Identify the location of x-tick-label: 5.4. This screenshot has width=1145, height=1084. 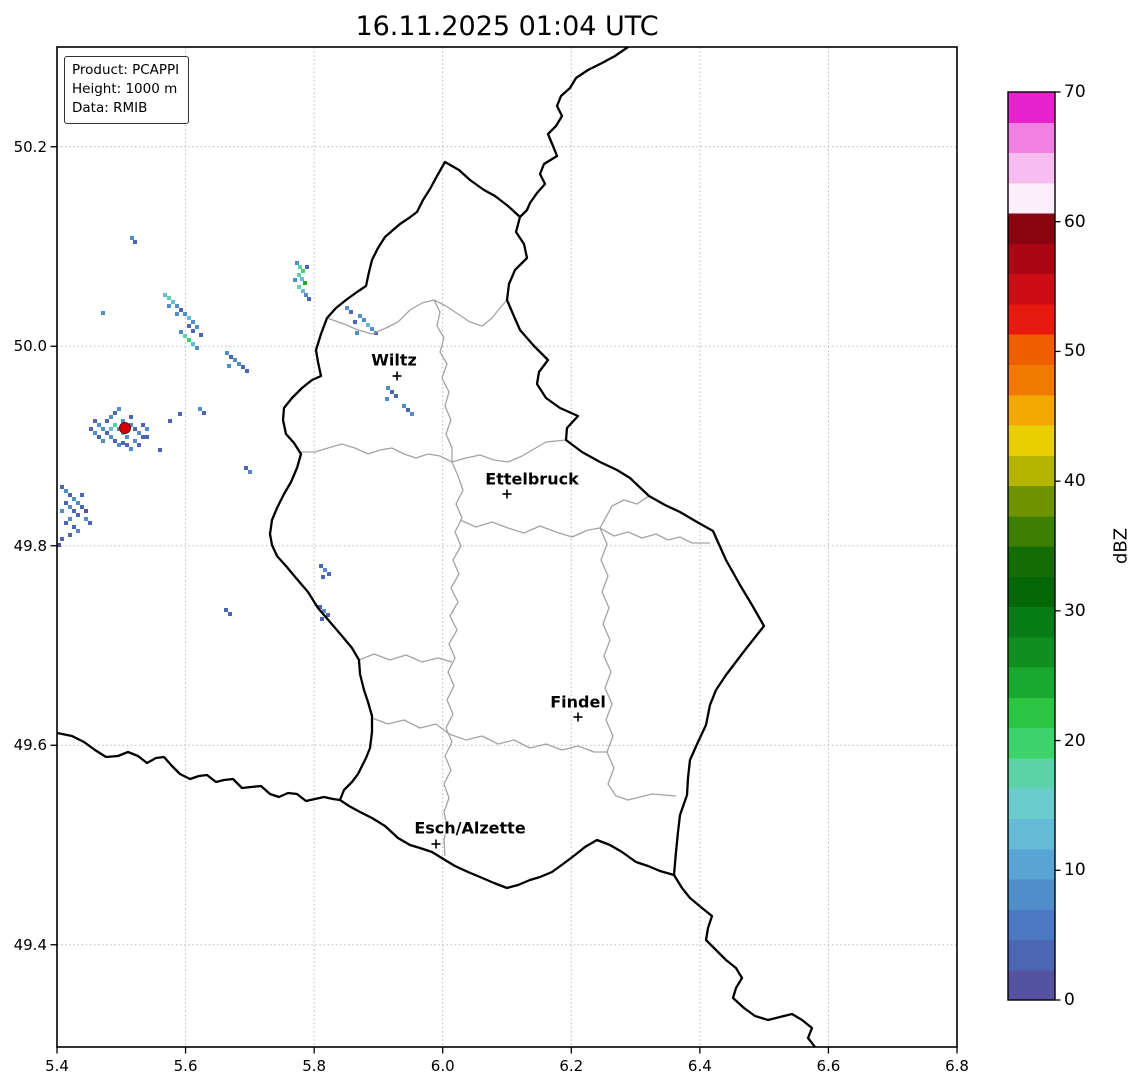
(57, 1066).